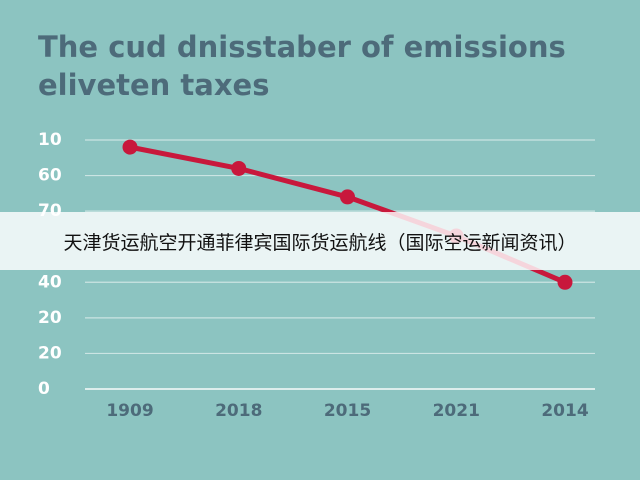 This screenshot has height=480, width=640. What do you see at coordinates (320, 241) in the screenshot?
I see `overlay-banner: 天津货运航空开通菲律宾国际货运航线（国际空运新闻资讯）` at bounding box center [320, 241].